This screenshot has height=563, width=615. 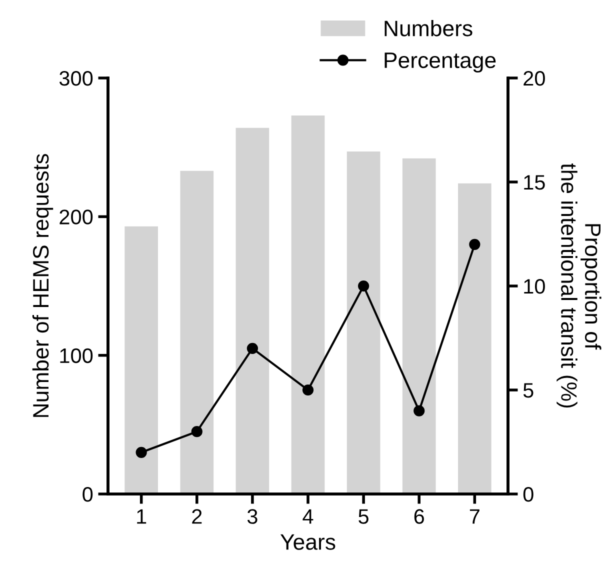 What do you see at coordinates (76, 78) in the screenshot?
I see `y-tick-label: 300` at bounding box center [76, 78].